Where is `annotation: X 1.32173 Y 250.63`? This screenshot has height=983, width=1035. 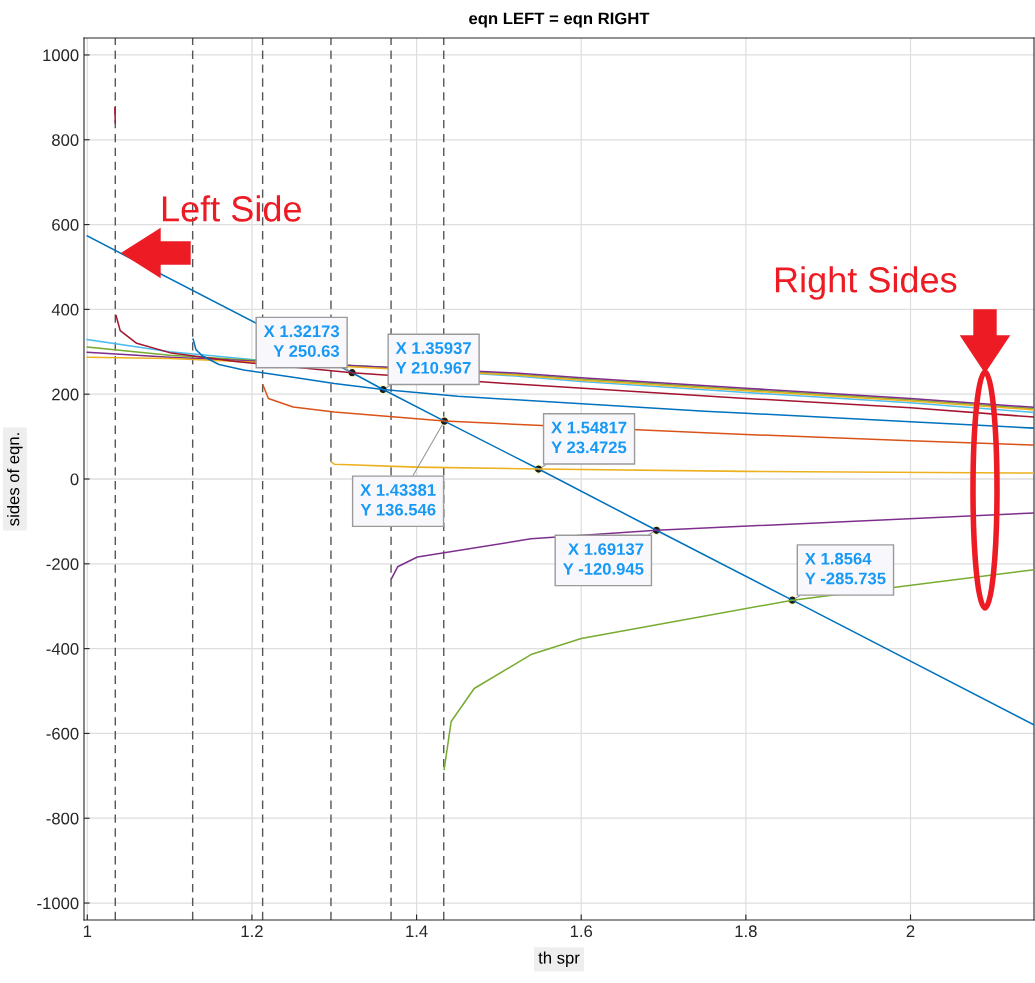
annotation: X 1.32173 Y 250.63 is located at coordinates (301, 341).